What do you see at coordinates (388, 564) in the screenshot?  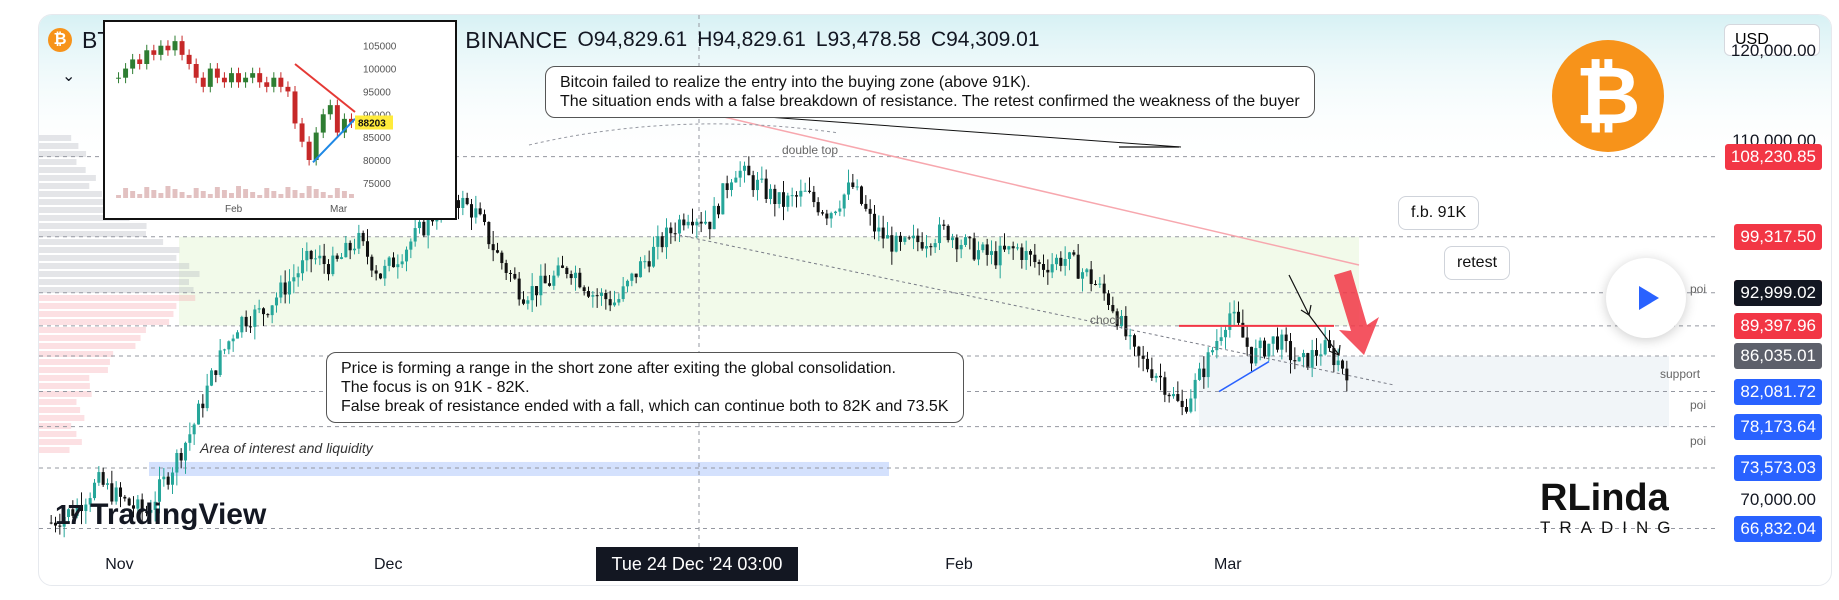 I see `time-tick-dec: Dec` at bounding box center [388, 564].